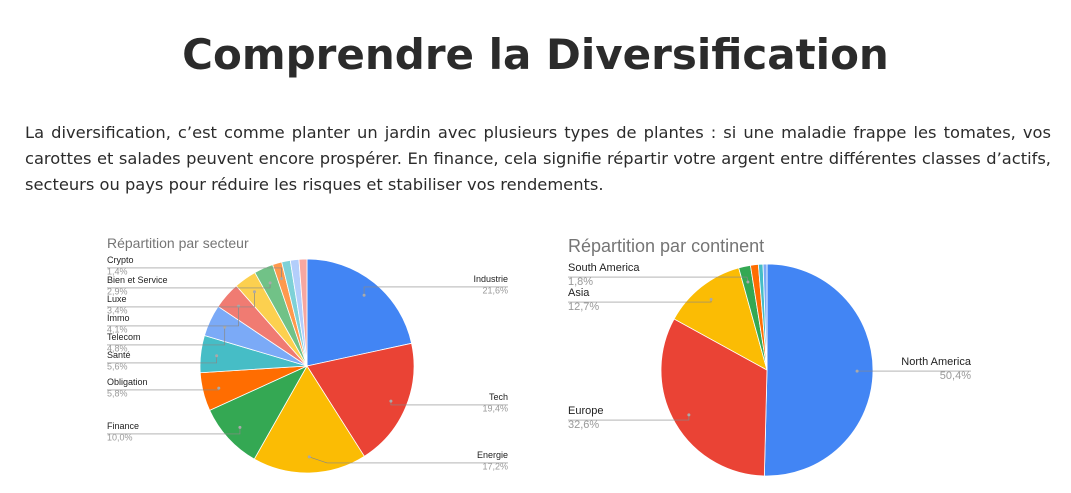  What do you see at coordinates (498, 397) in the screenshot?
I see `slice-label: Tech` at bounding box center [498, 397].